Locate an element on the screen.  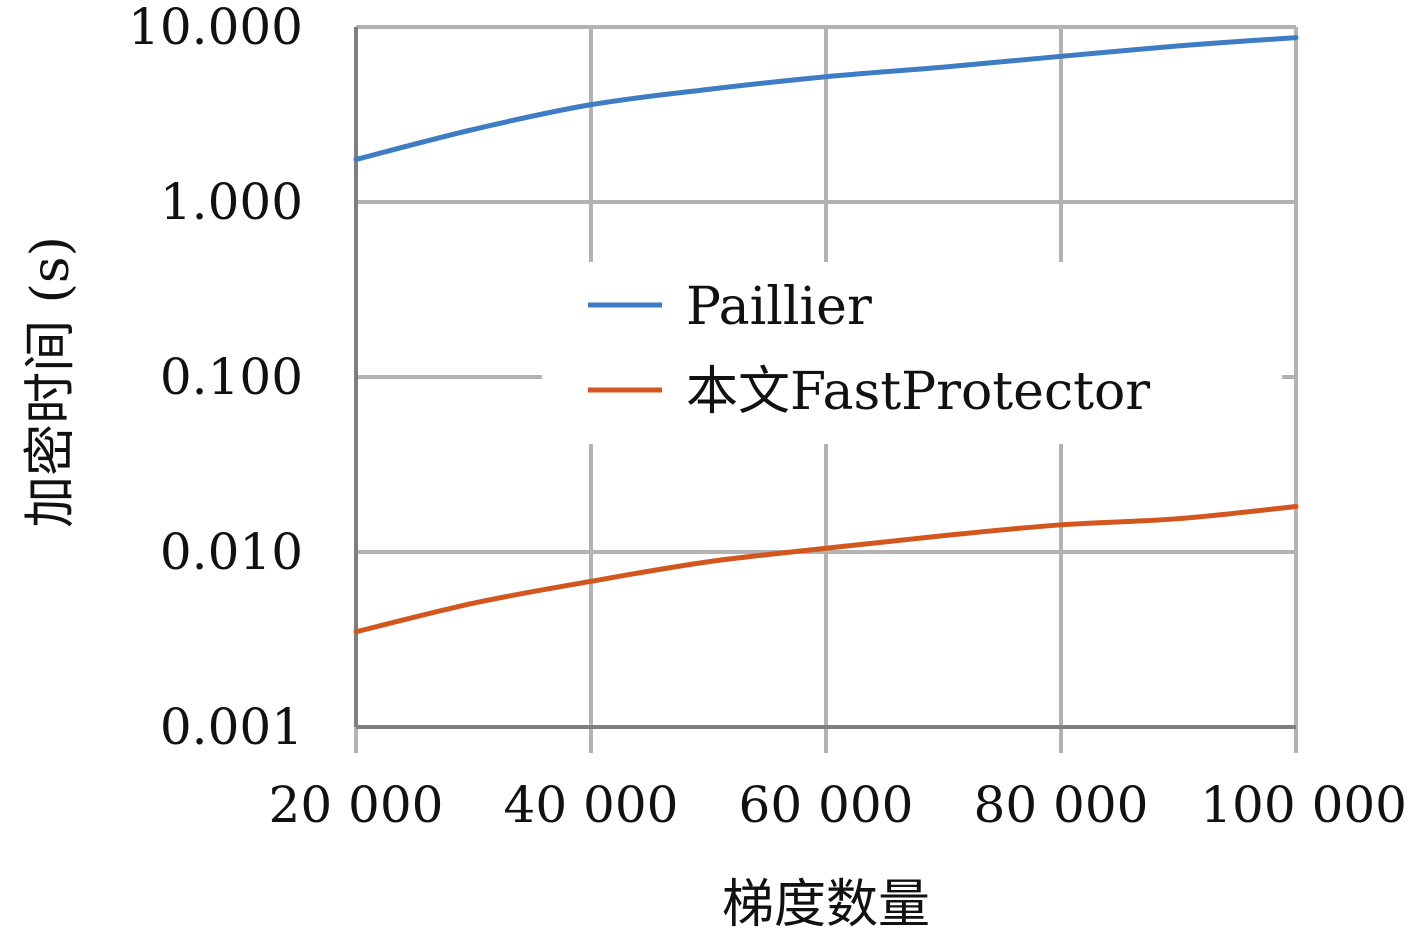
legend: Paillier 本文FastProtector is located at coordinates (912, 353).